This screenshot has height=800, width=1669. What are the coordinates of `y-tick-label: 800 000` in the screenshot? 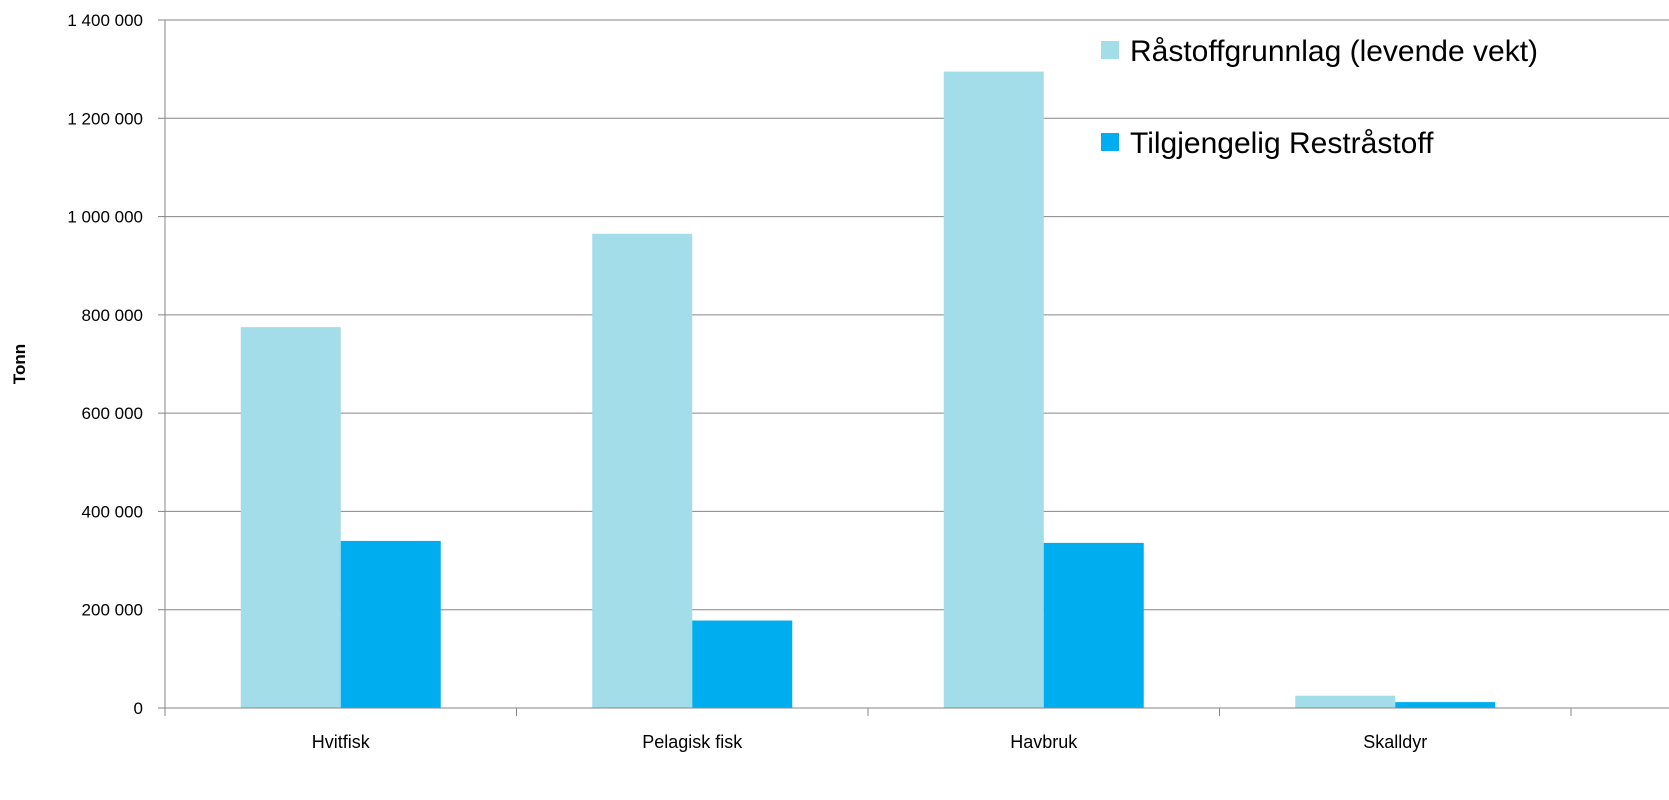 It's located at (112, 315).